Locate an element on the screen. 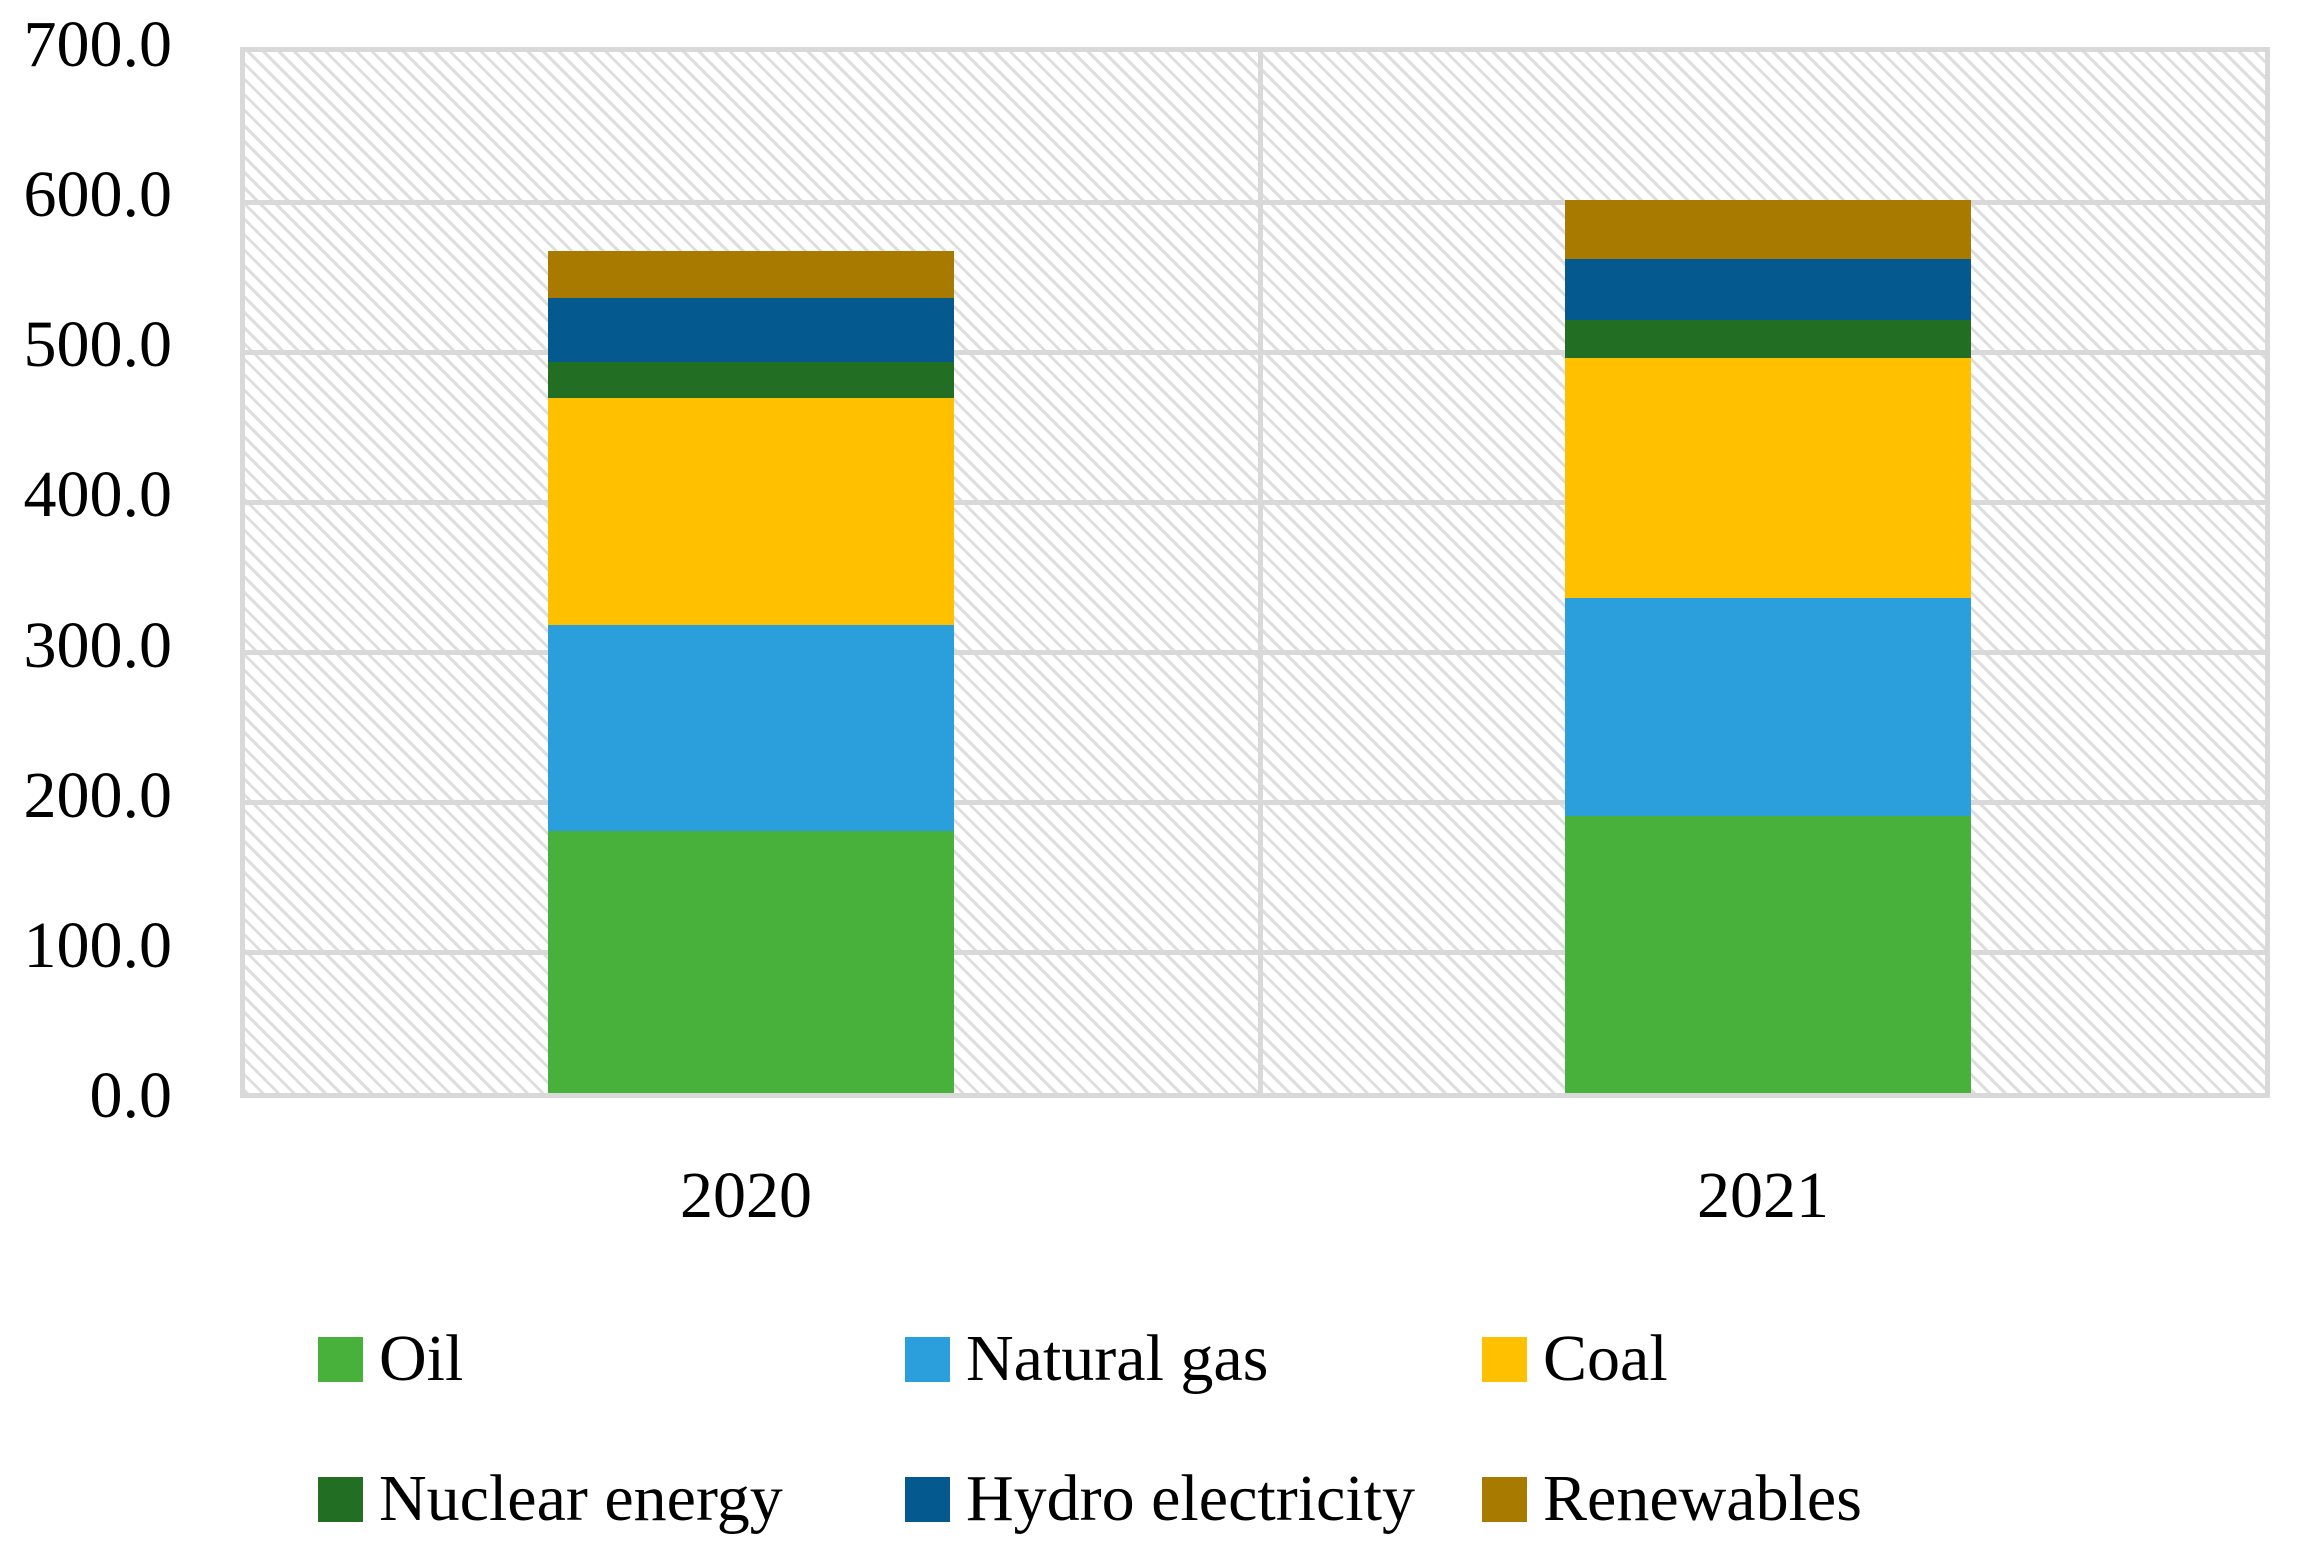  legend-label-oil: Oil is located at coordinates (421, 1358).